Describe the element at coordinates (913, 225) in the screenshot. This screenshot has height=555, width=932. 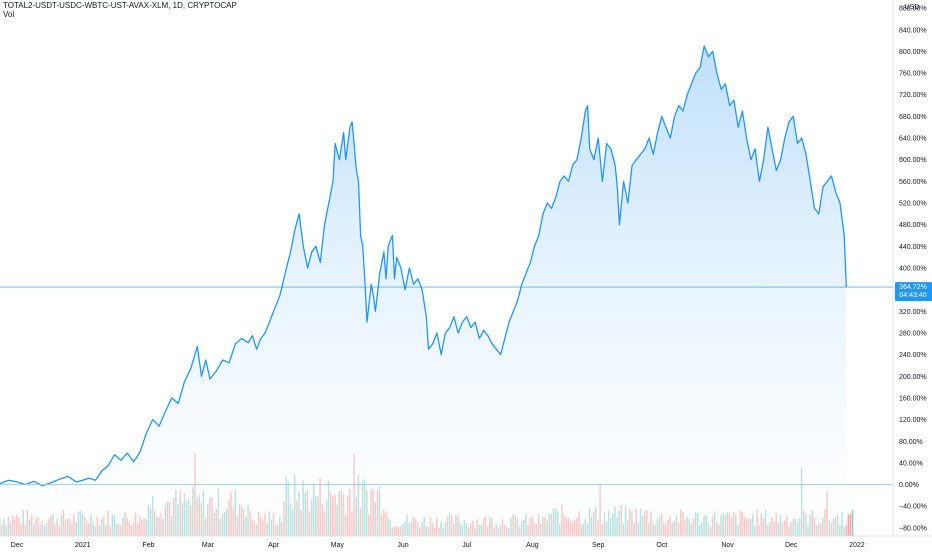
I see `y-tick-label: 480.00%` at that location.